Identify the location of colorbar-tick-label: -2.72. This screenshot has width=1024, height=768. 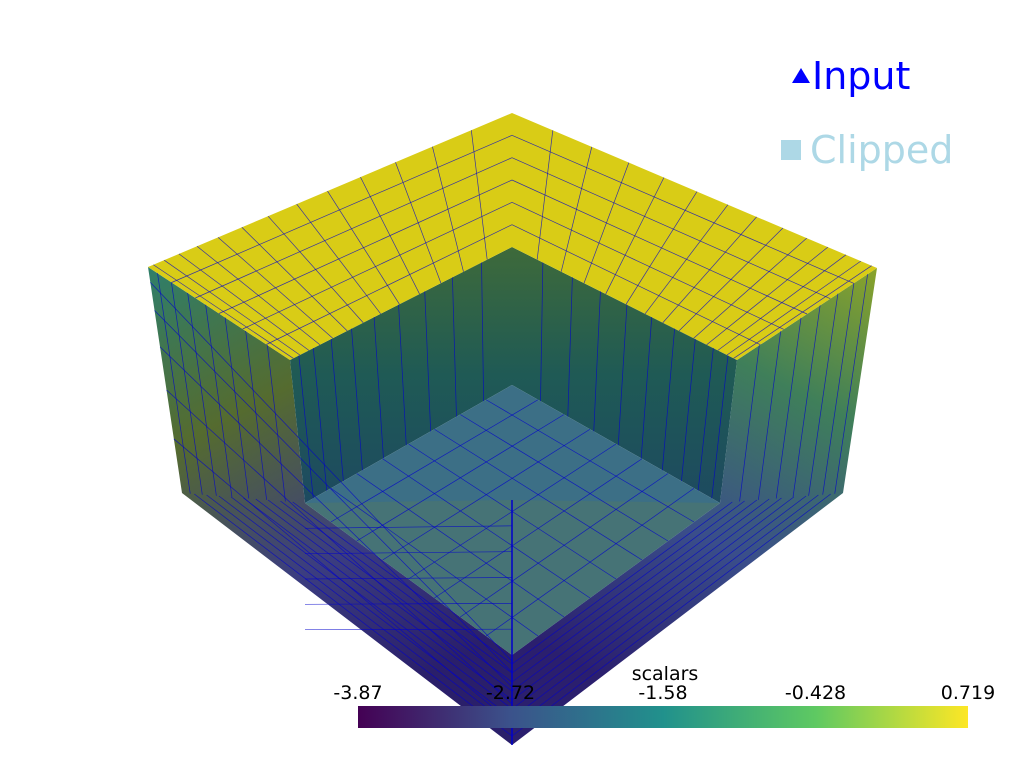
(510, 693).